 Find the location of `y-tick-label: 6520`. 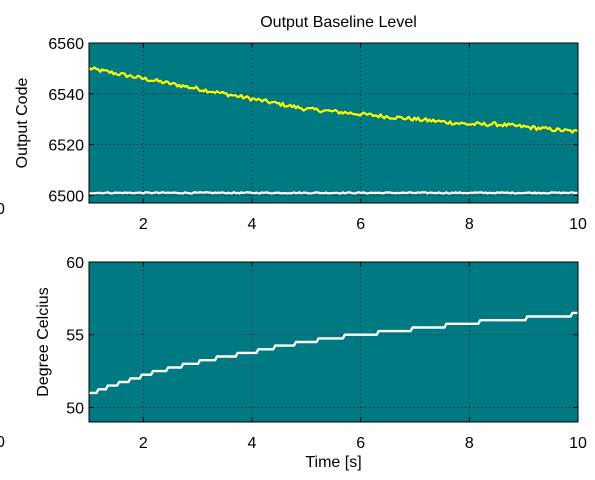

y-tick-label: 6520 is located at coordinates (66, 146).